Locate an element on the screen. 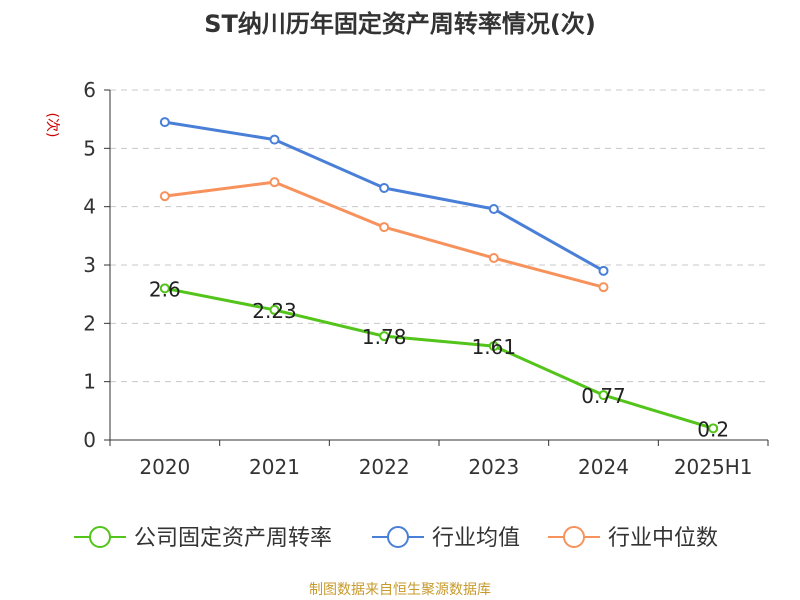 The height and width of the screenshot is (600, 800). legend-item: 行业中位数 is located at coordinates (633, 538).